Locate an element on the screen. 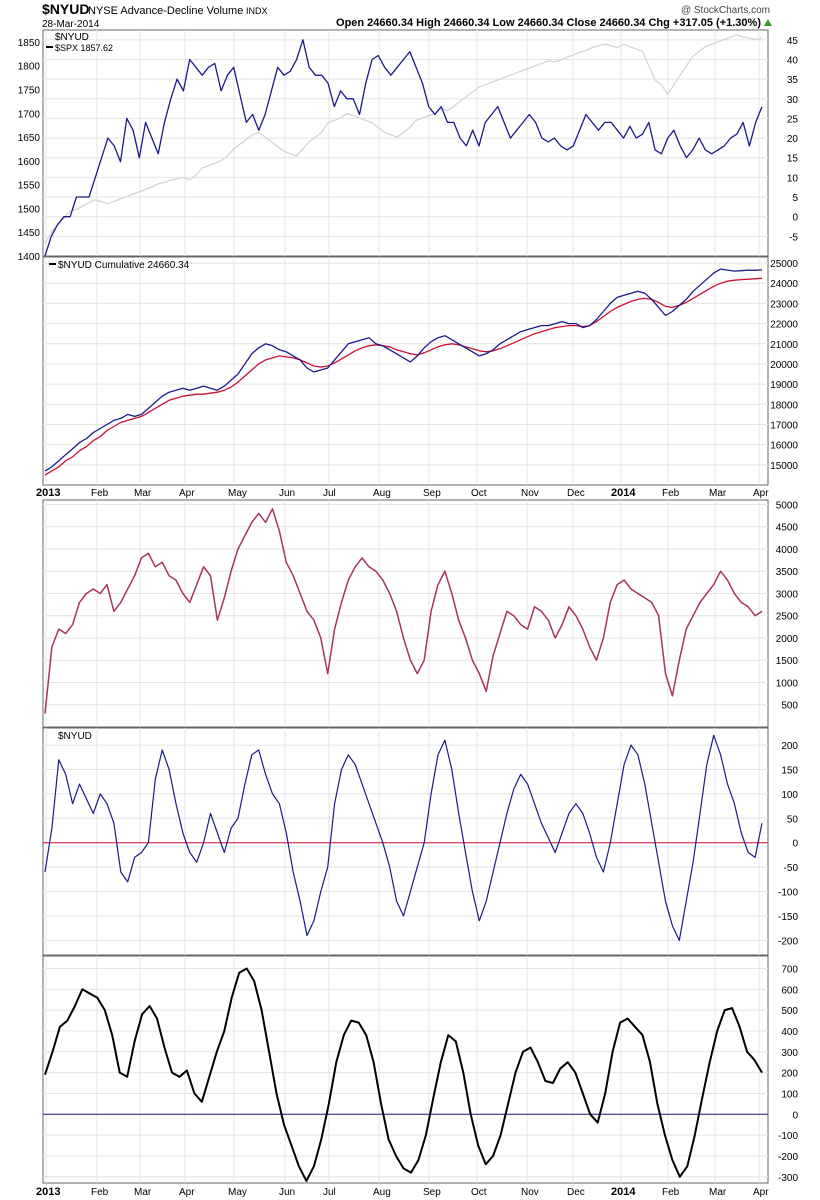  tick-label-right: 35 is located at coordinates (793, 80).